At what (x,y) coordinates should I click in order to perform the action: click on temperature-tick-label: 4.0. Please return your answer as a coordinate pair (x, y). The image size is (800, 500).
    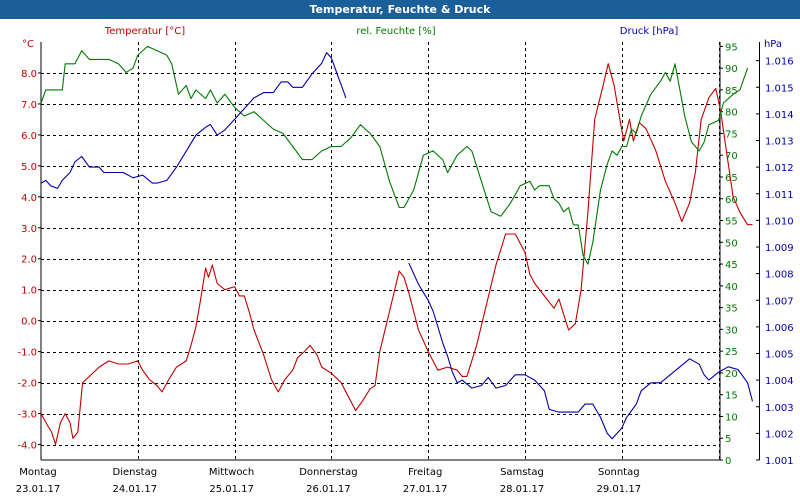
    Looking at the image, I should click on (29, 198).